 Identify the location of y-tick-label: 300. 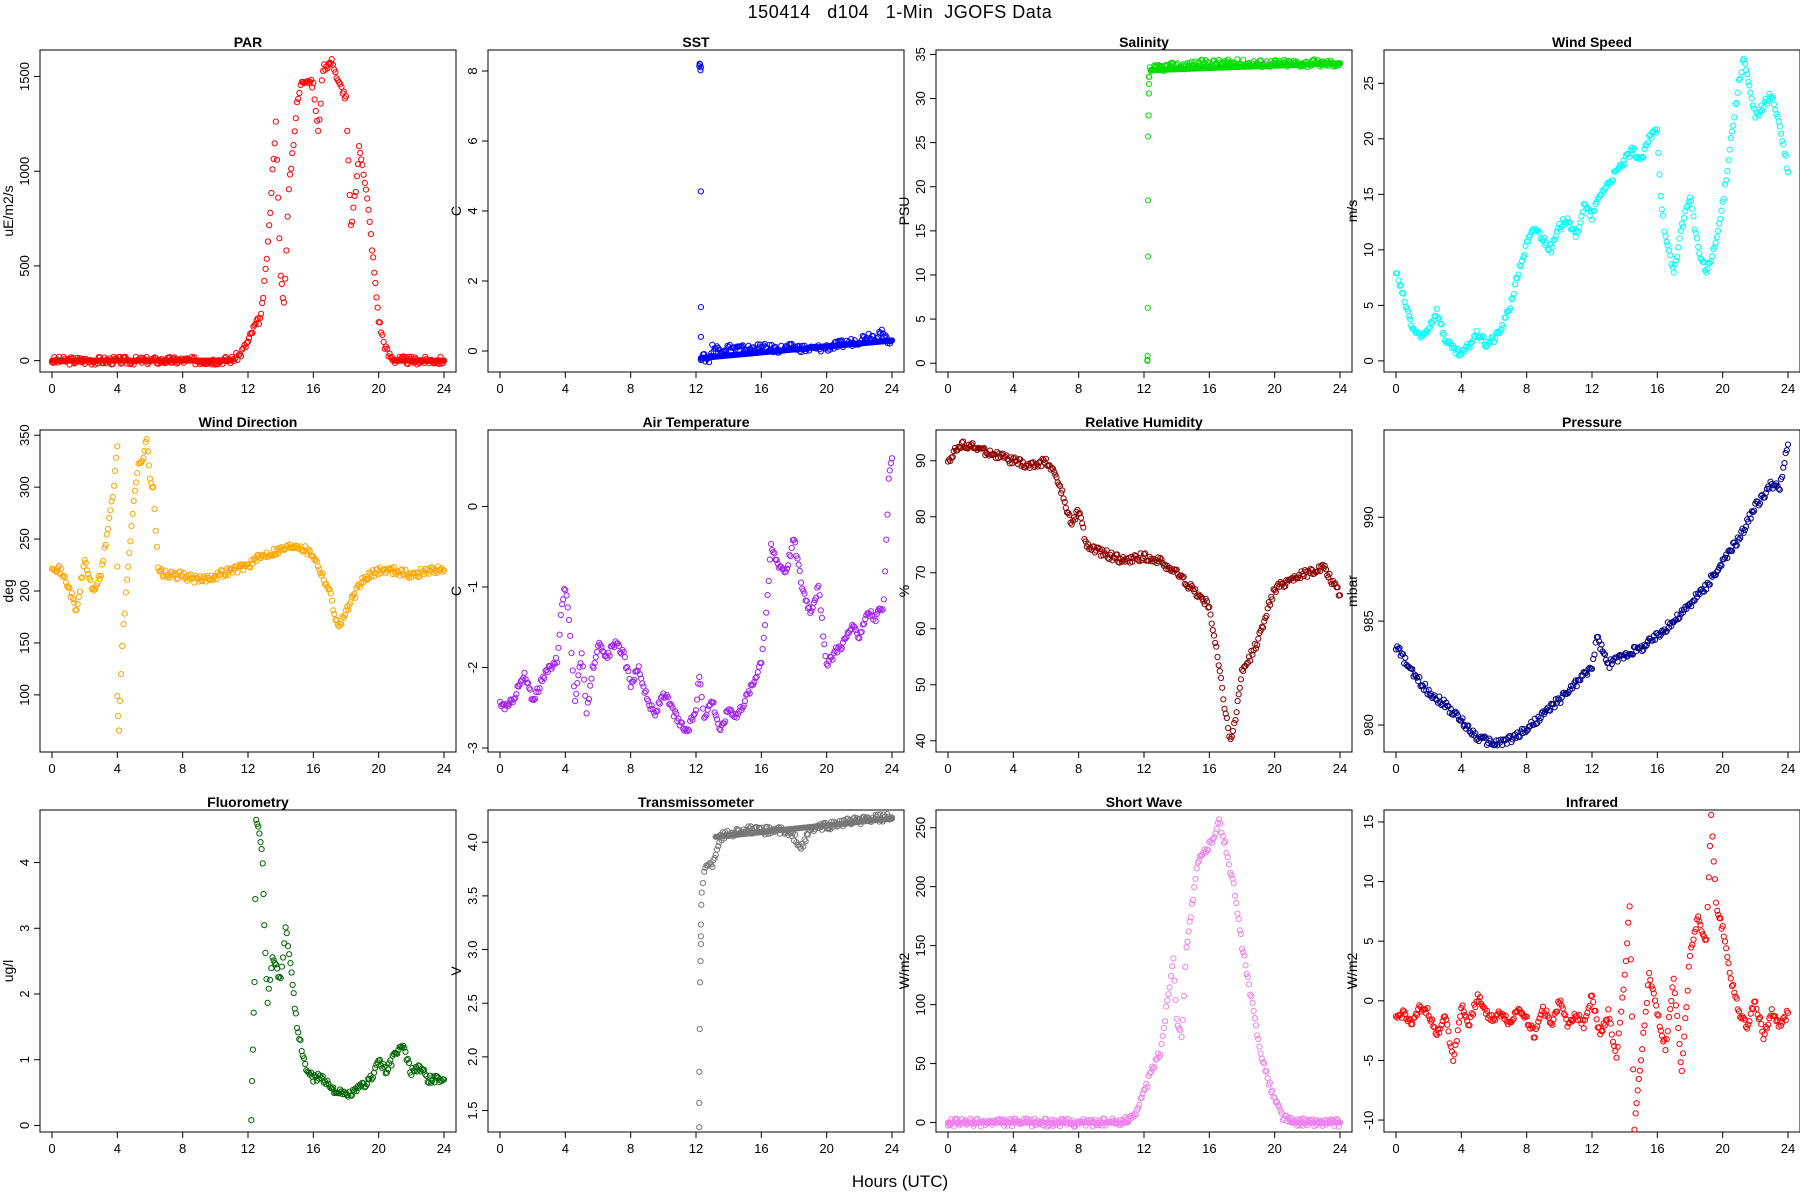
(24, 487).